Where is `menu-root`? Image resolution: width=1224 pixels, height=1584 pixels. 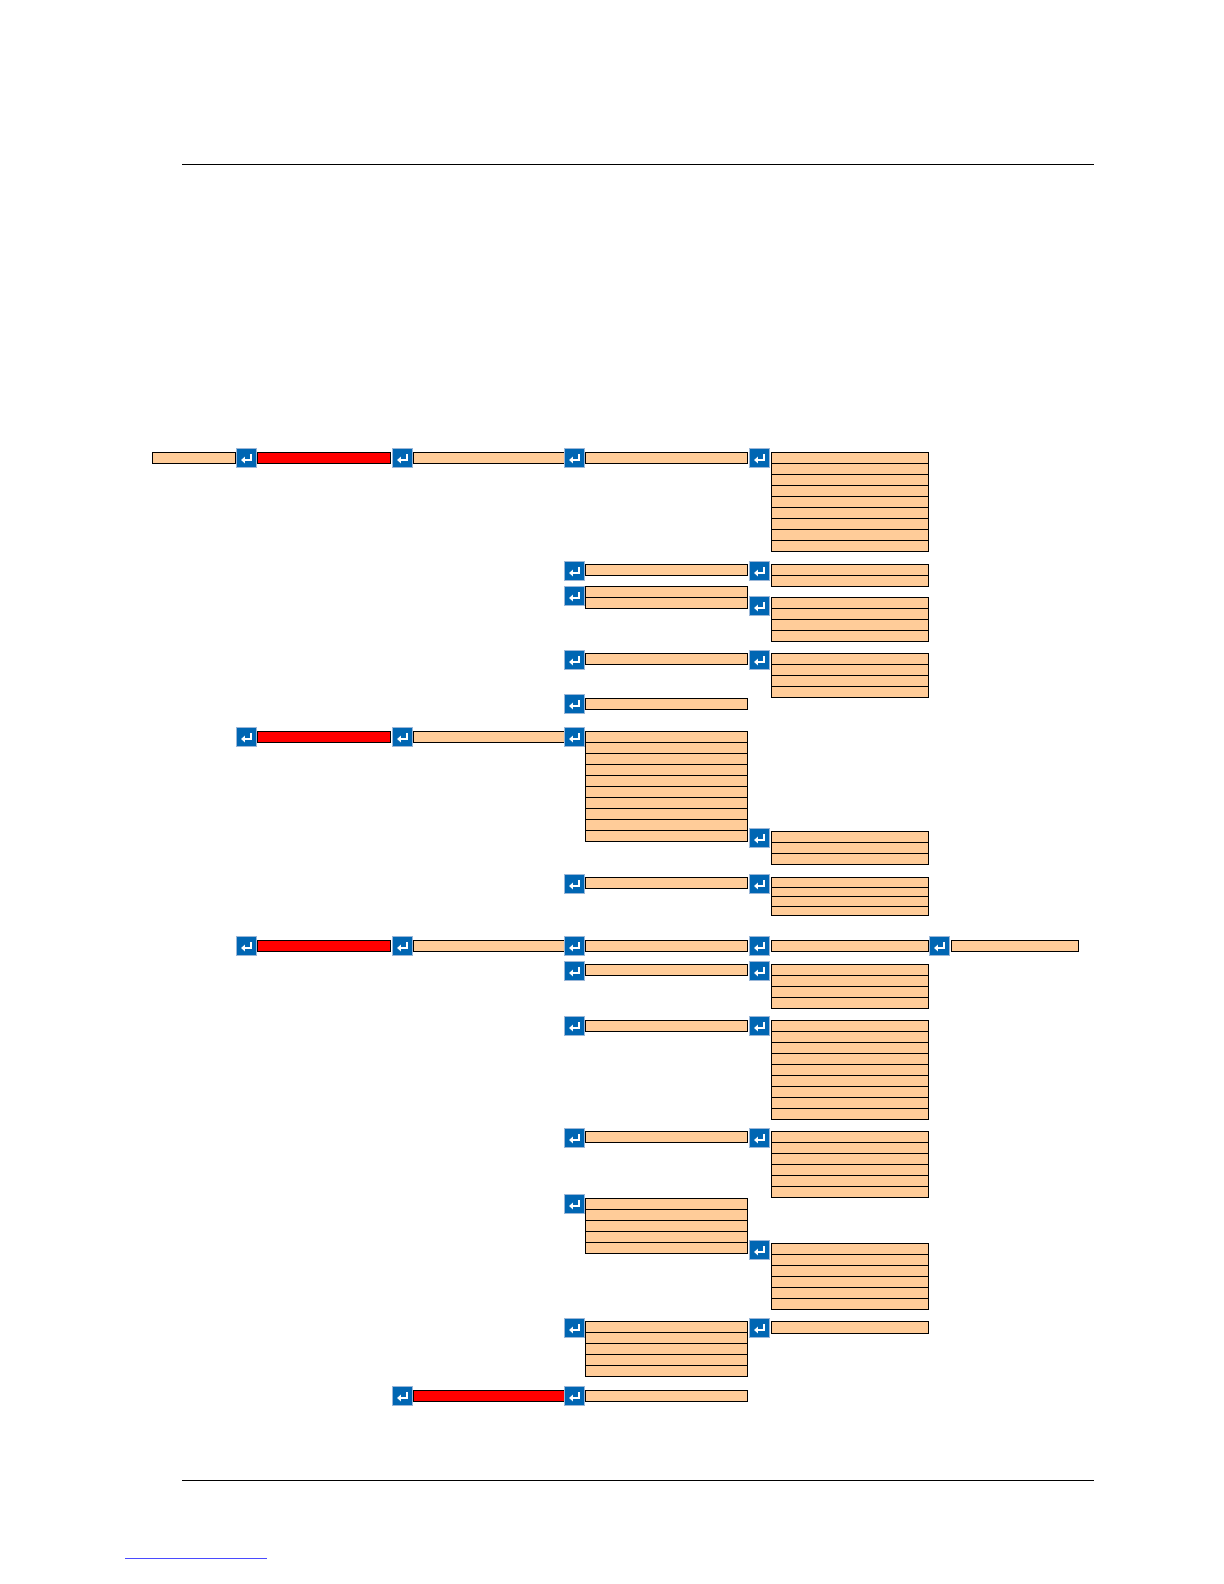
menu-root is located at coordinates (194, 458).